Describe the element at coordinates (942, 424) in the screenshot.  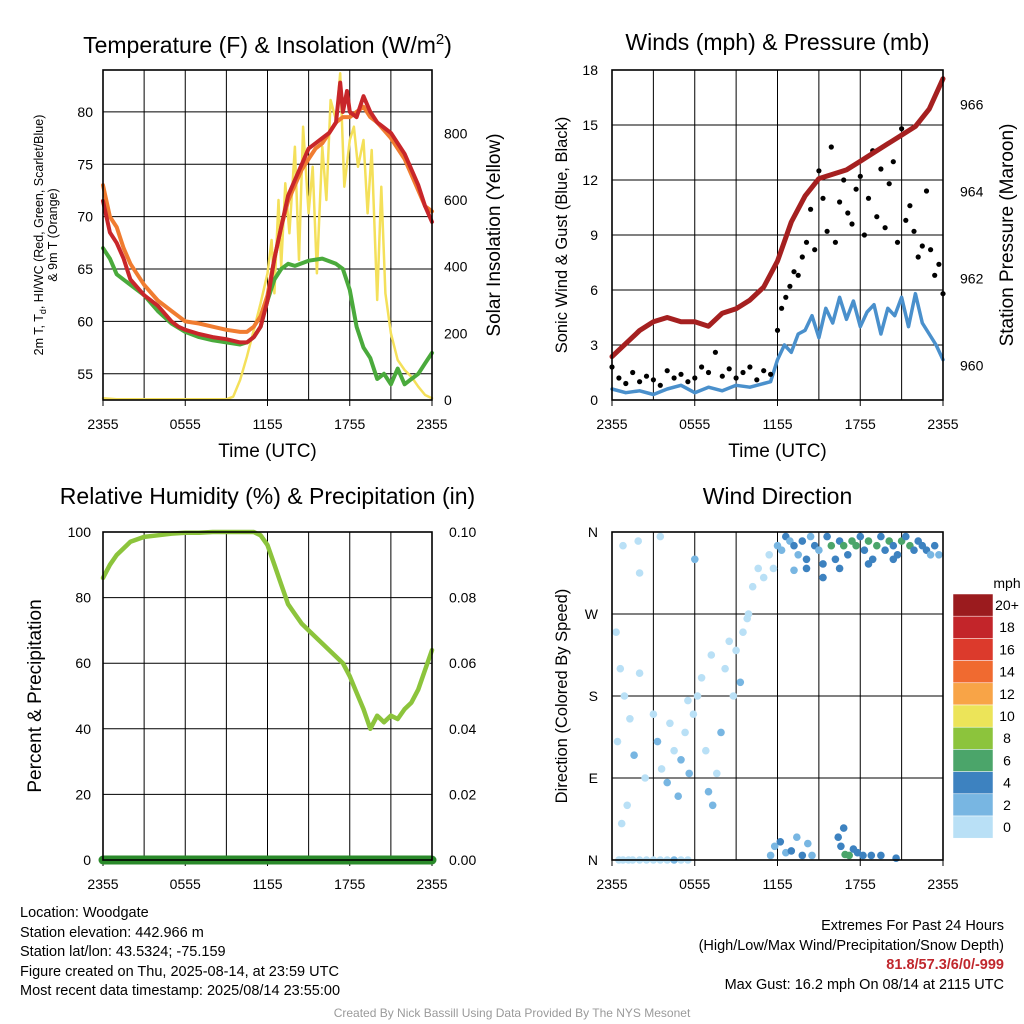
I see `wind-xtick-label: 2355` at that location.